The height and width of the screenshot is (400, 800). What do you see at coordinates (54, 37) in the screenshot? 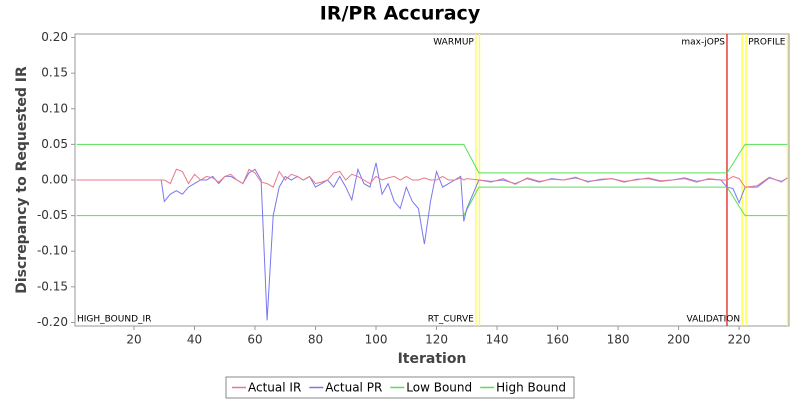
I see `y-tick-label: 0.20` at bounding box center [54, 37].